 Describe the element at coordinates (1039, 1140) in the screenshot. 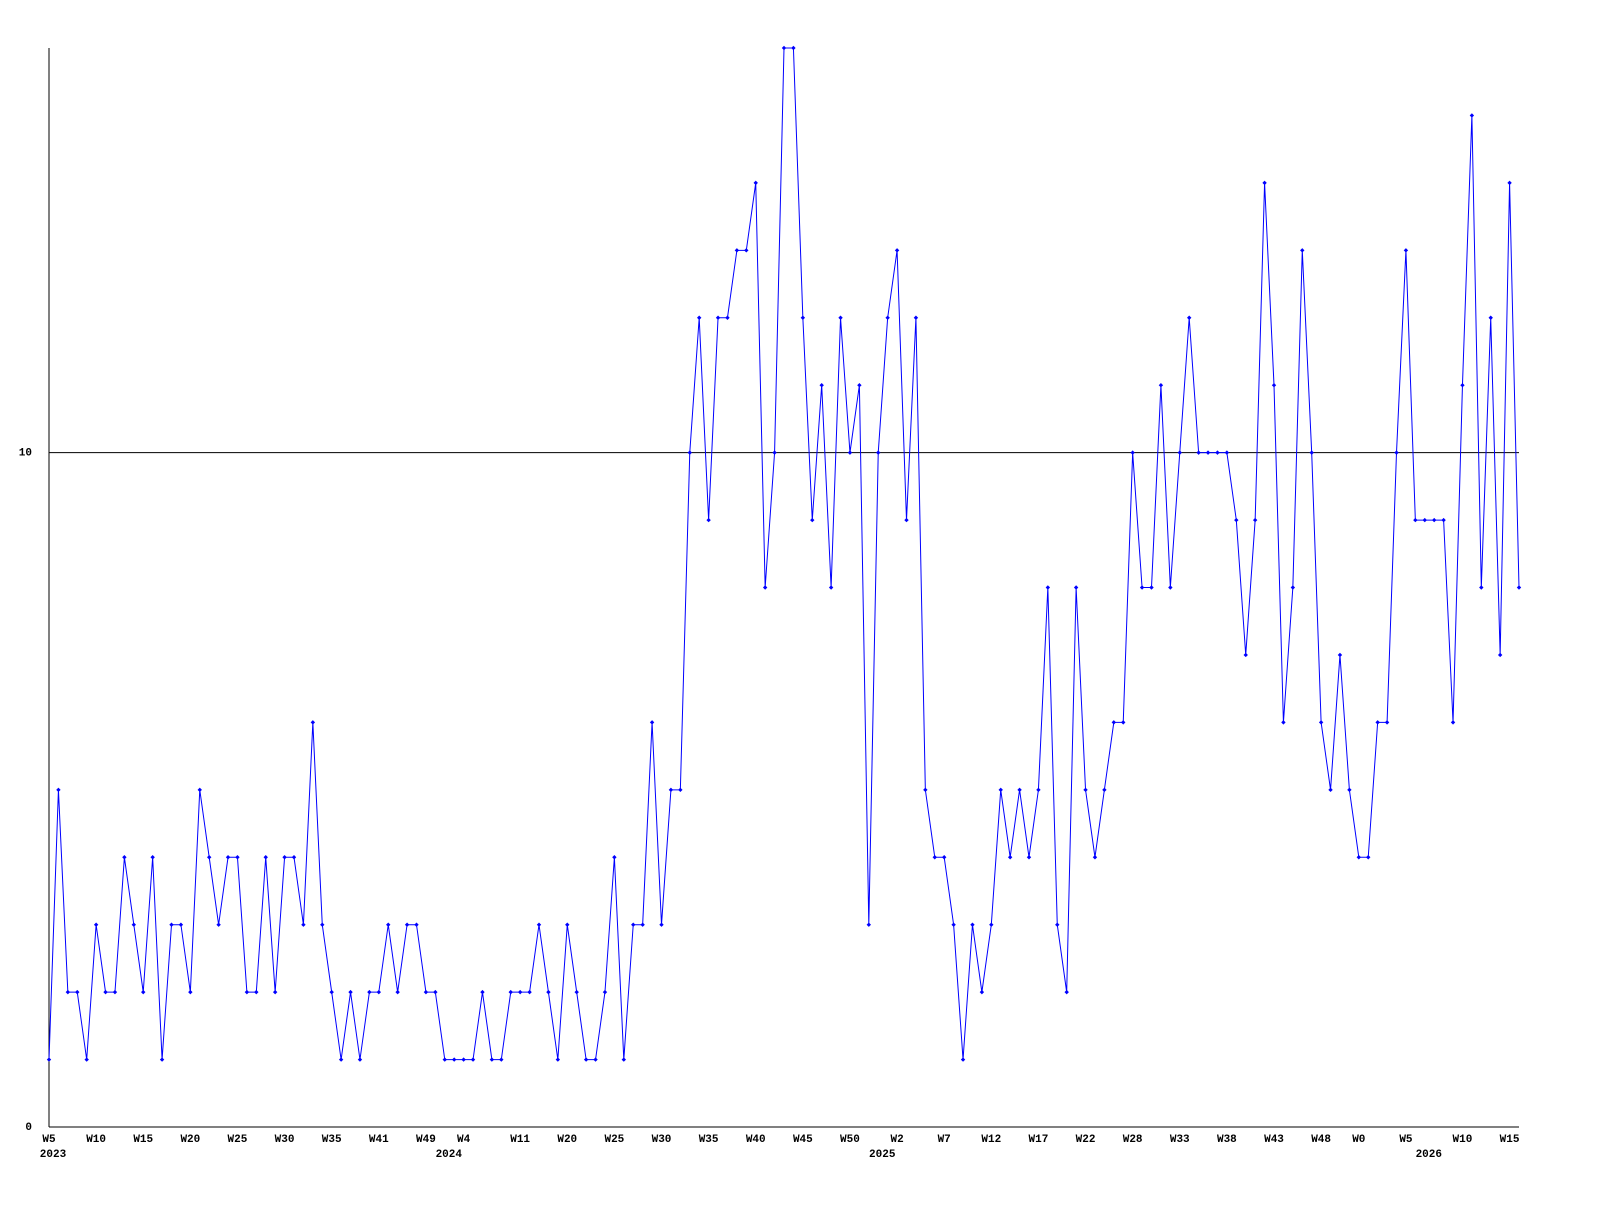

I see `x-tick-label: W17` at that location.